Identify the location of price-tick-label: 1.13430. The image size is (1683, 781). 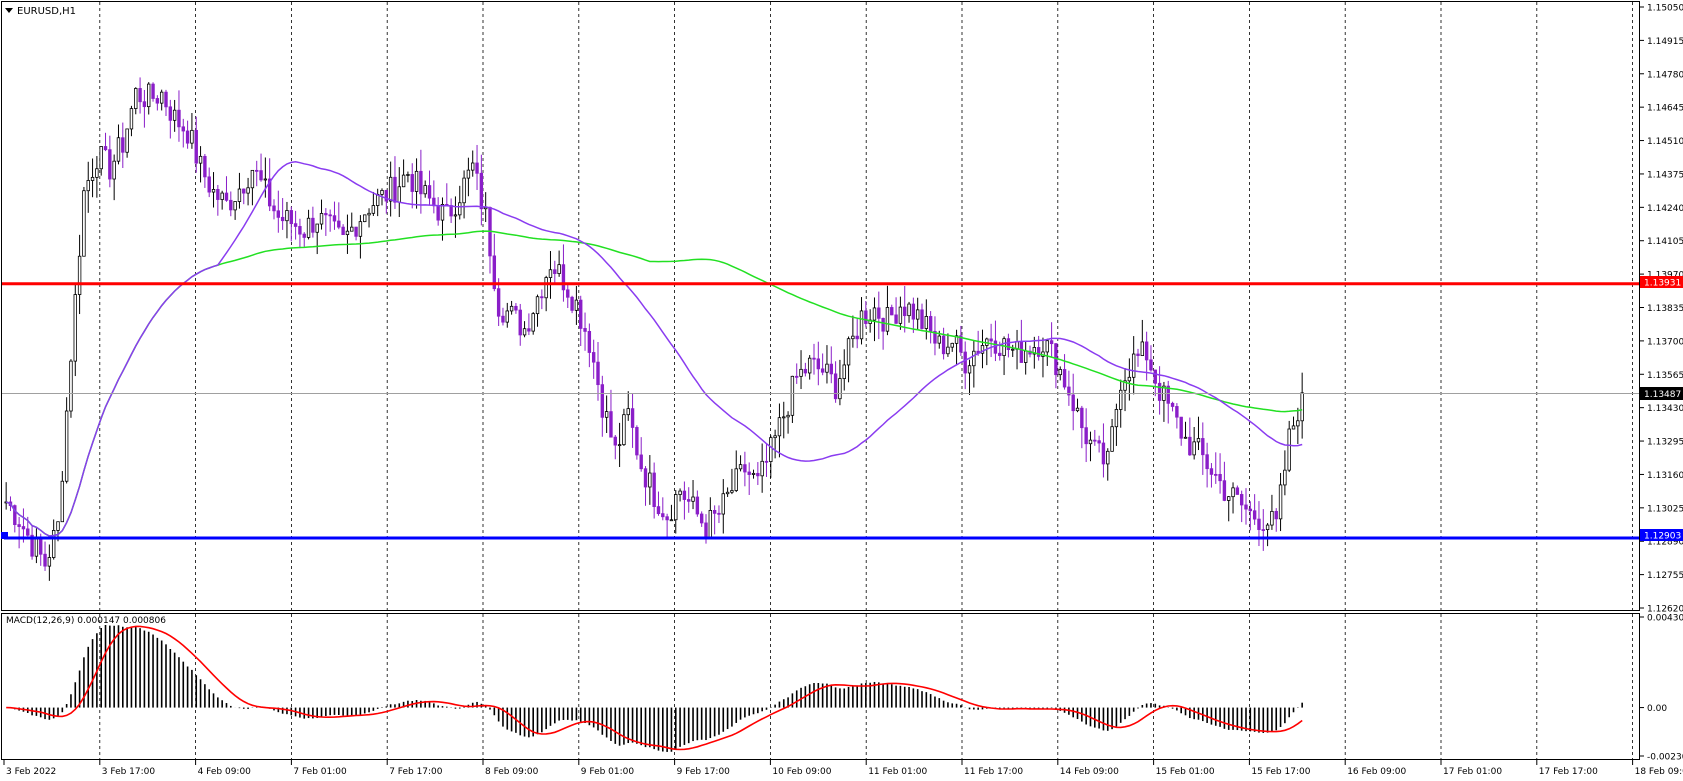
(1665, 409).